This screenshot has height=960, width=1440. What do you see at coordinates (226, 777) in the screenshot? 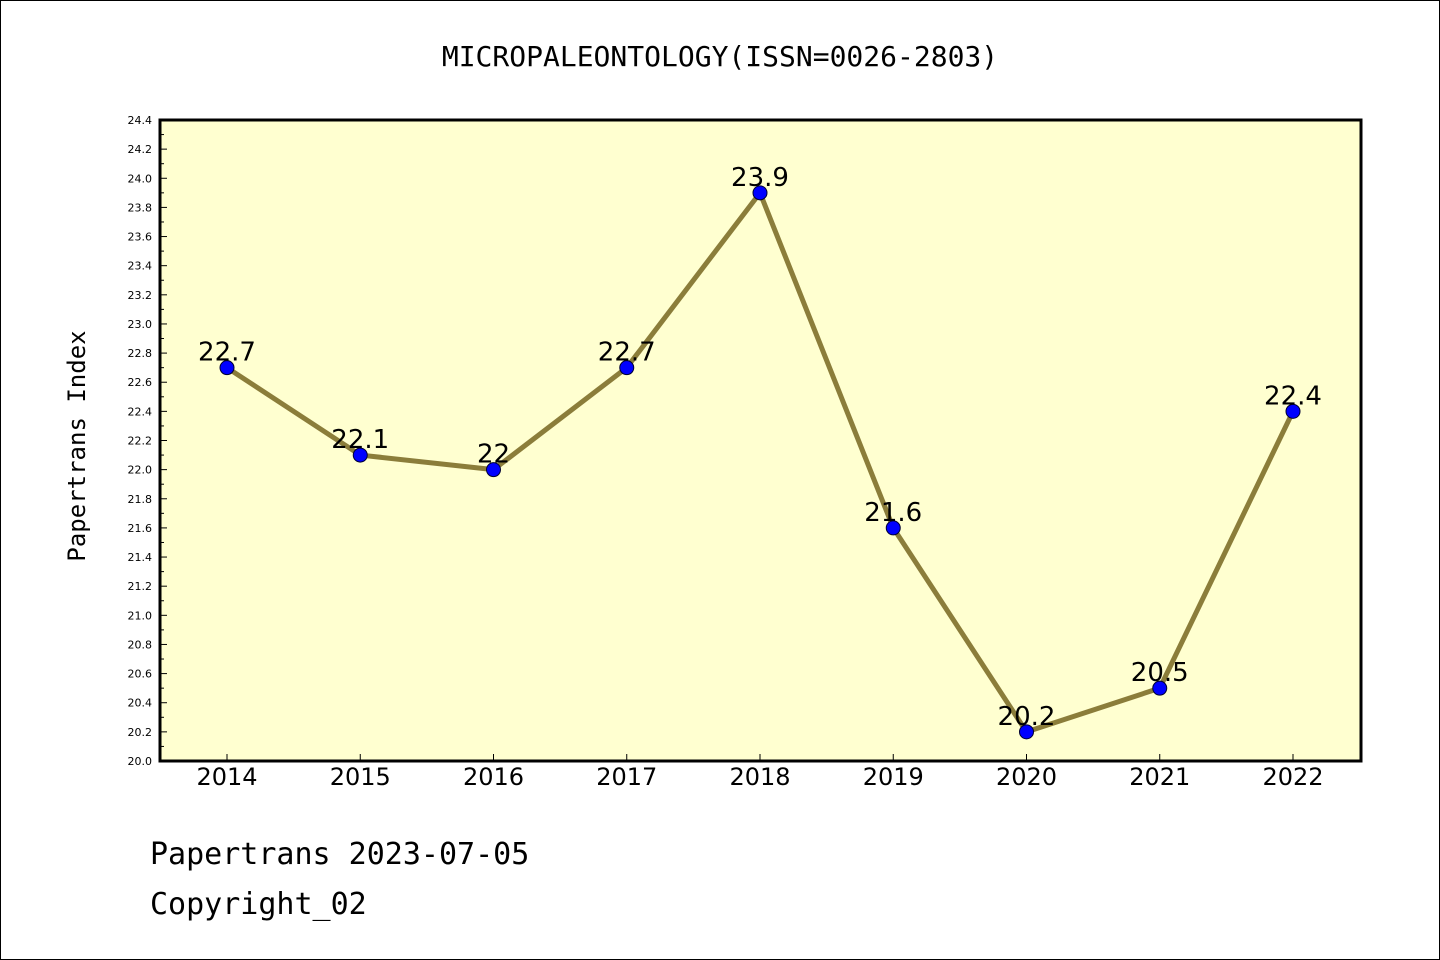
I see `x-tick-label: 2014` at bounding box center [226, 777].